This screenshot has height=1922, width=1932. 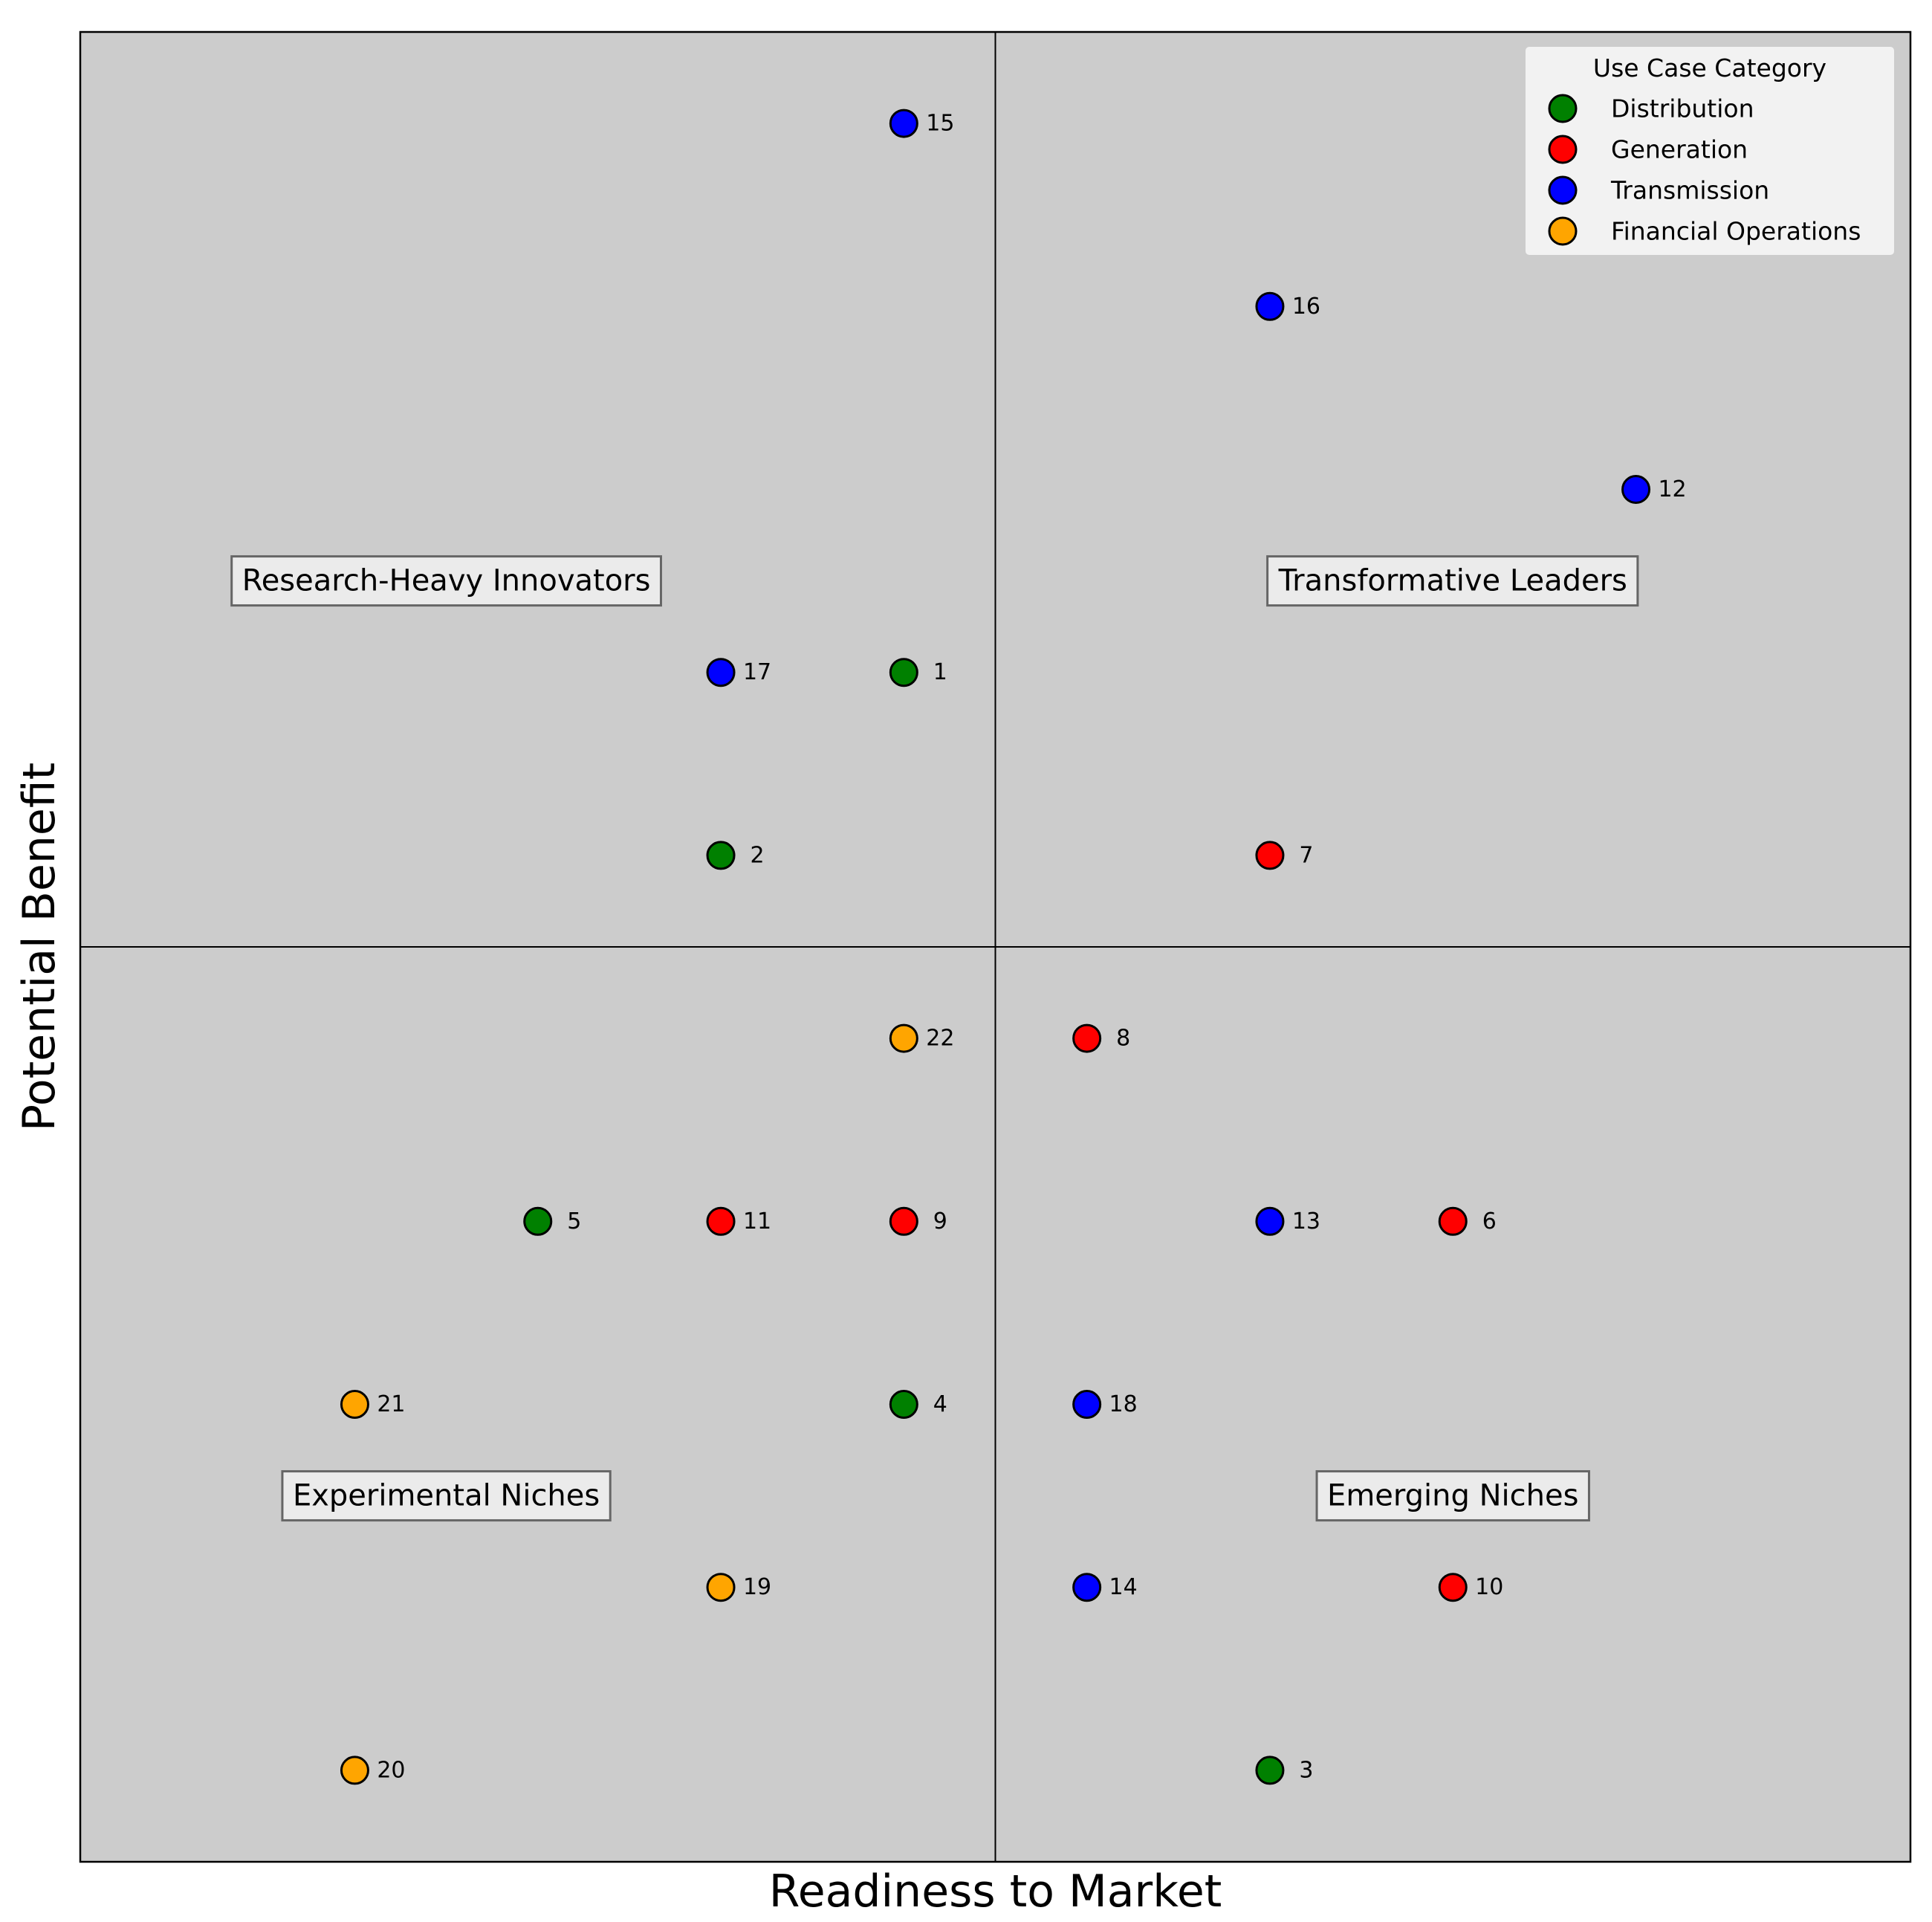 I want to click on quadrant-label: Transformative Leaders, so click(x=1452, y=581).